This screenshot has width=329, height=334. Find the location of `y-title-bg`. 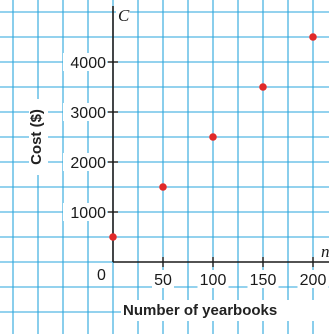

y-title-bg is located at coordinates (38, 137).